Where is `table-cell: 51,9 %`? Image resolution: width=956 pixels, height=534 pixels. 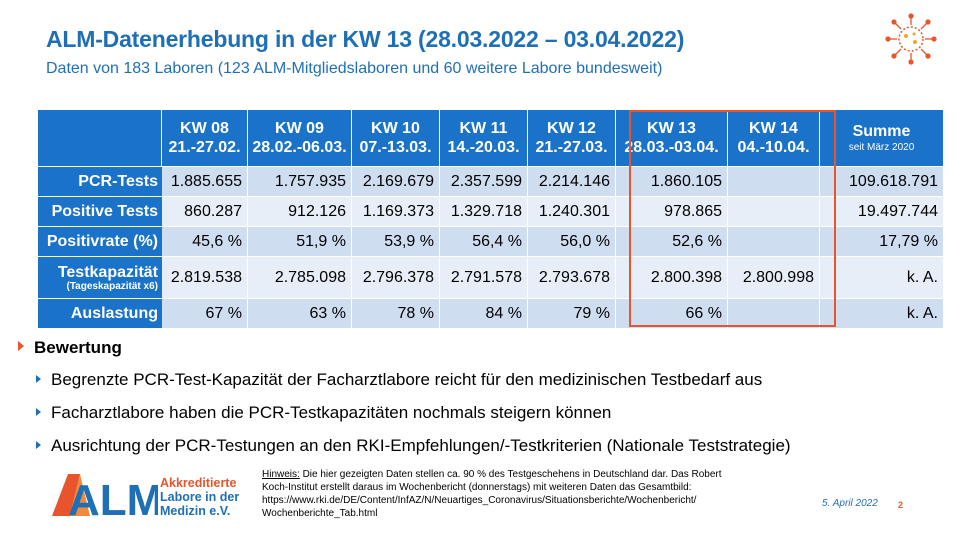 table-cell: 51,9 % is located at coordinates (300, 241).